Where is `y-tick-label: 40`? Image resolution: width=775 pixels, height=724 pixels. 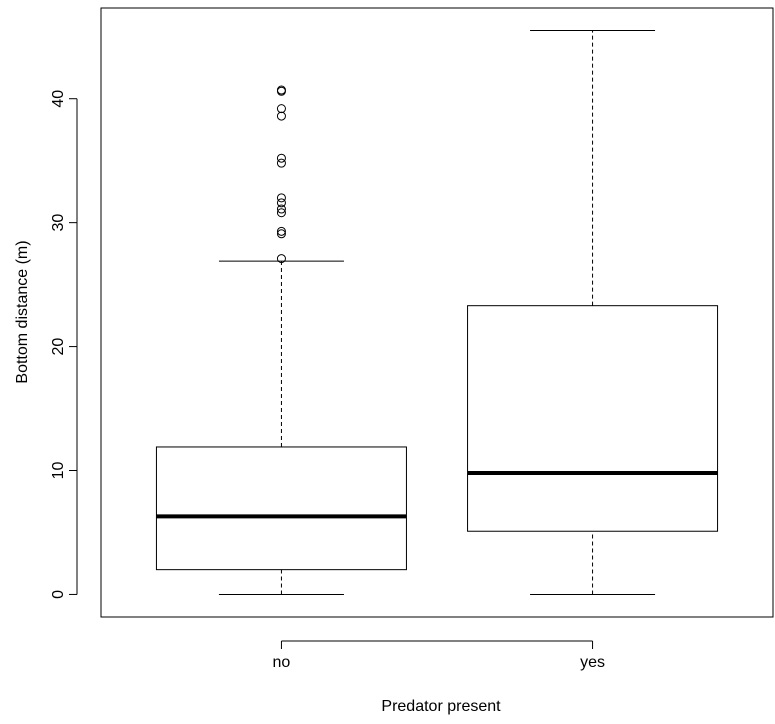
y-tick-label: 40 is located at coordinates (58, 99).